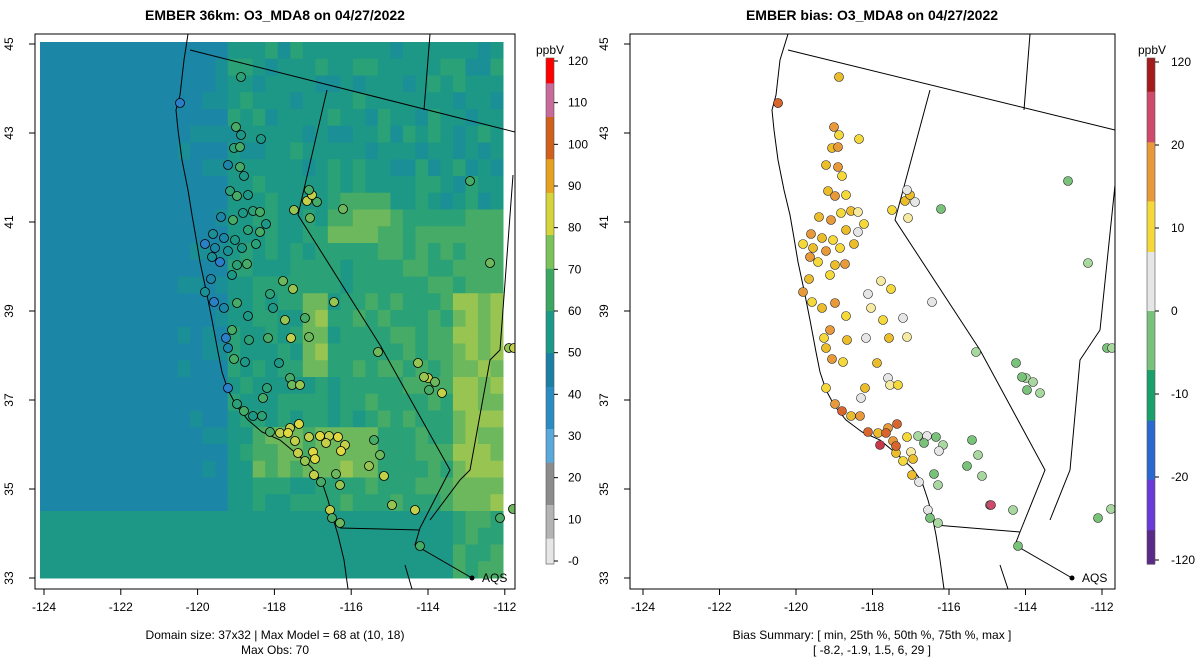 Image resolution: width=1200 pixels, height=672 pixels. Describe the element at coordinates (9, 578) in the screenshot. I see `left-y-tick-label: 33` at that location.